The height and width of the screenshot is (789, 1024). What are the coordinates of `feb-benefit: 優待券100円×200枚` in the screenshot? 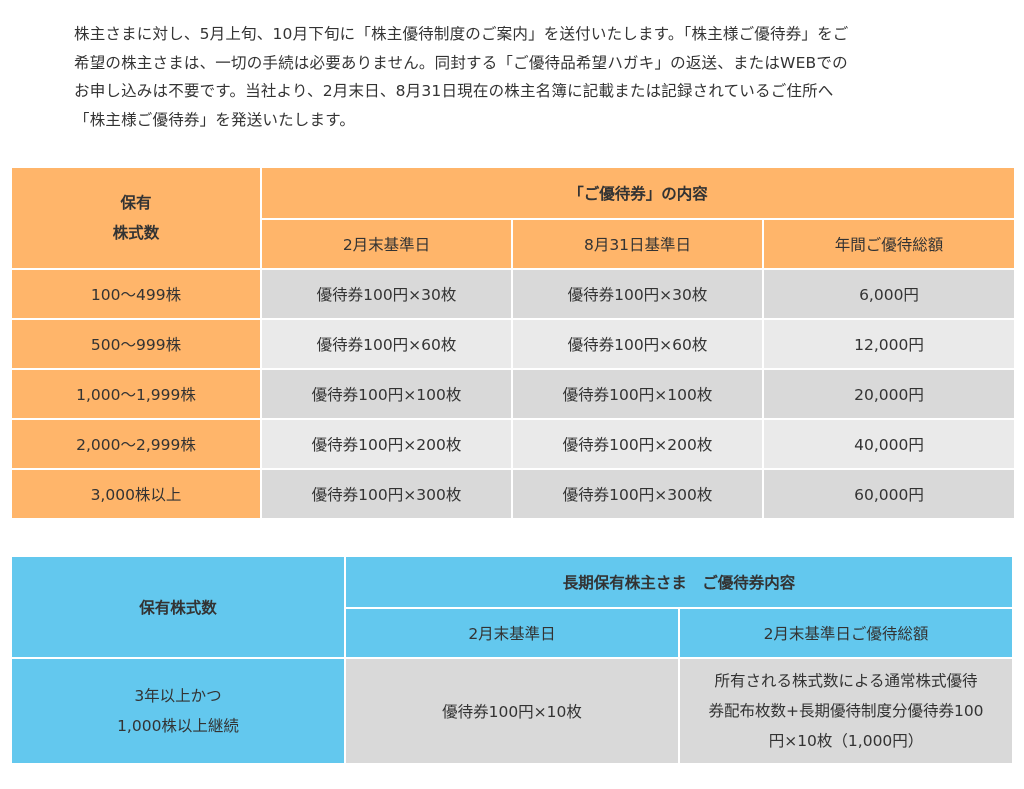 It's located at (386, 444).